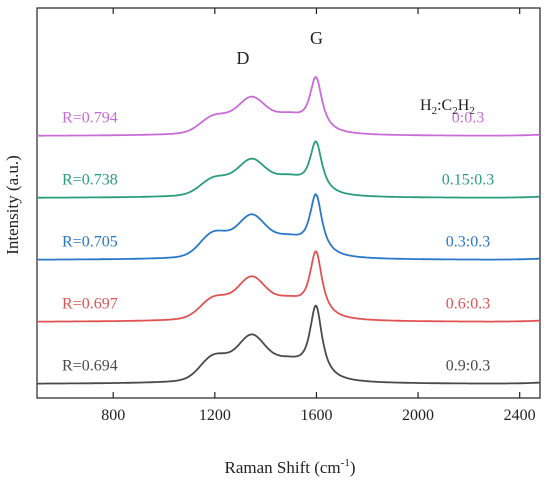 The image size is (550, 486). Describe the element at coordinates (90, 117) in the screenshot. I see `series-r-label: R=0.794` at that location.